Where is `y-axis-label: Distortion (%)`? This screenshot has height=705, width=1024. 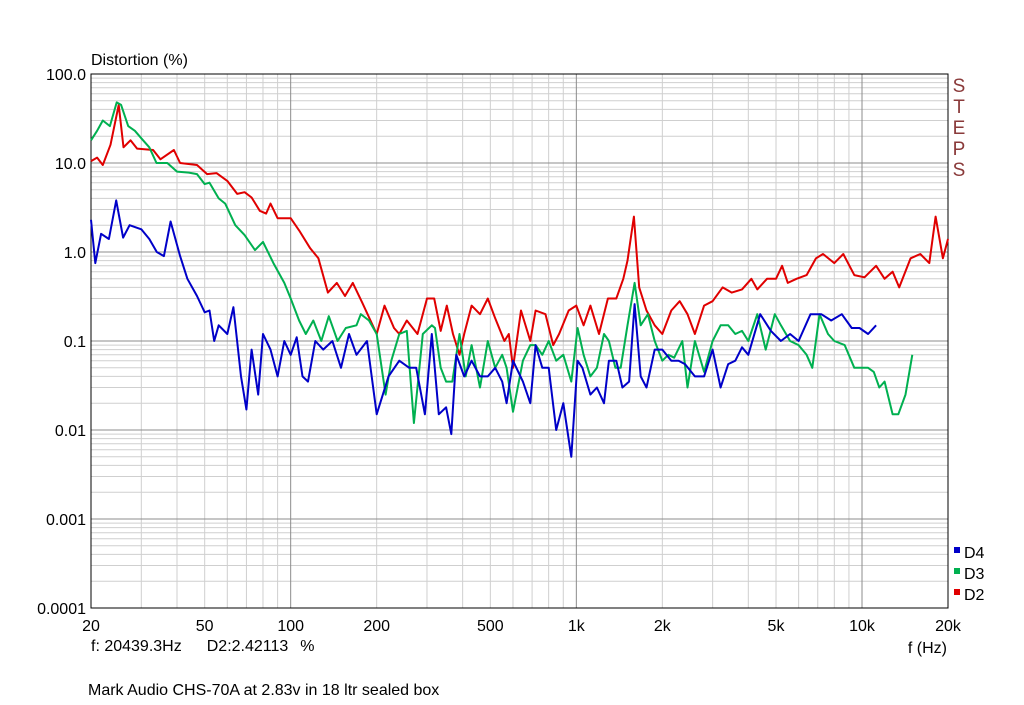 y-axis-label: Distortion (%) is located at coordinates (139, 60).